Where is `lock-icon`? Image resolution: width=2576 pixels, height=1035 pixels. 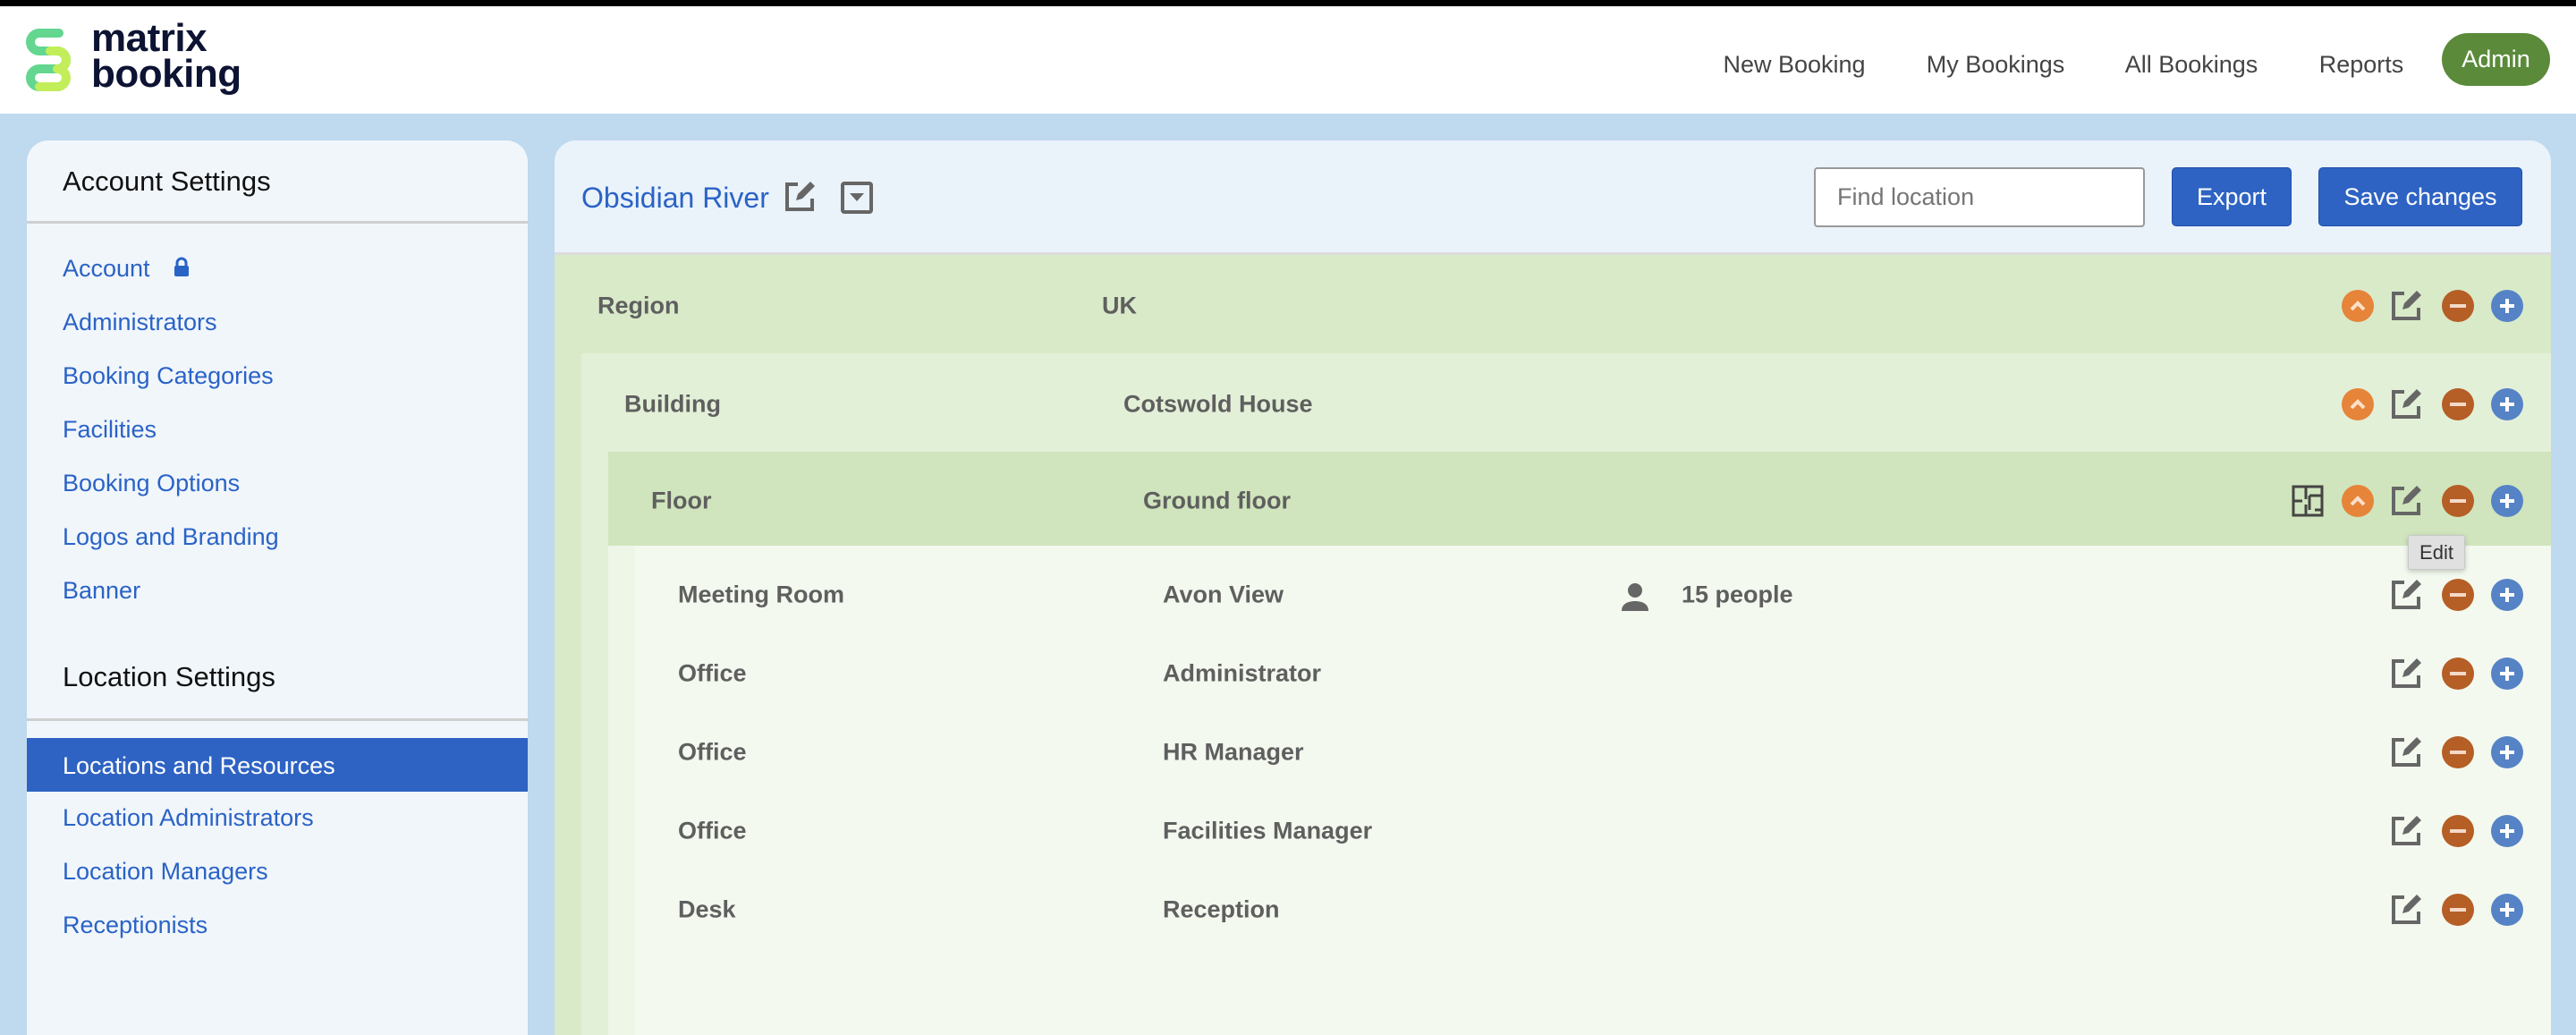
lock-icon is located at coordinates (182, 266).